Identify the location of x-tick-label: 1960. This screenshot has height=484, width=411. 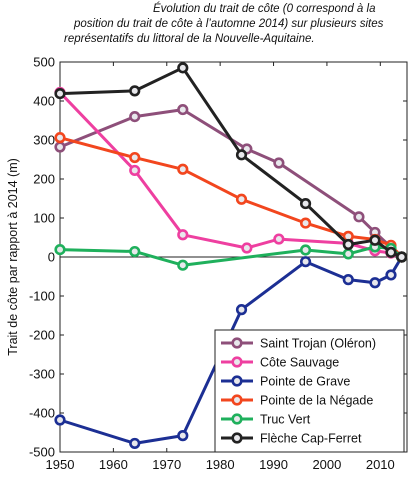
(113, 464).